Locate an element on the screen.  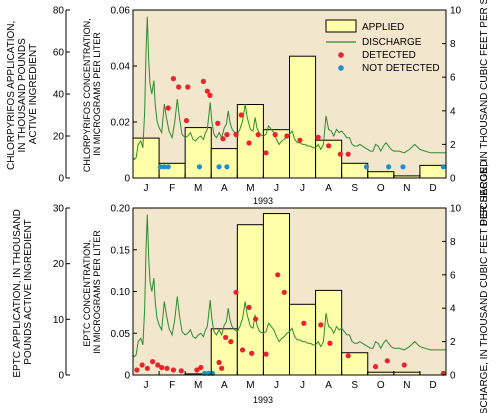
application-tick-label: 10 is located at coordinates (59, 320).